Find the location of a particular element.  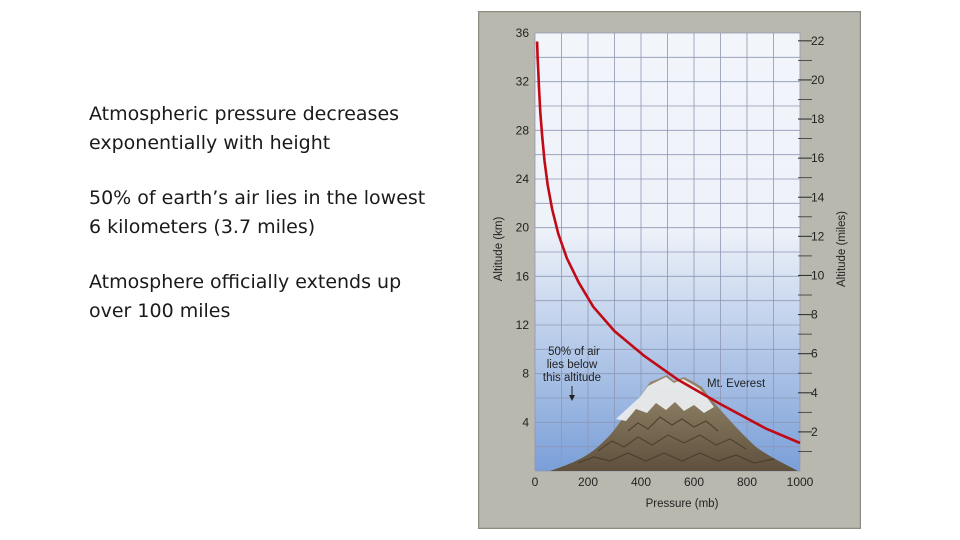

y-tick-label: 4 is located at coordinates (525, 422).